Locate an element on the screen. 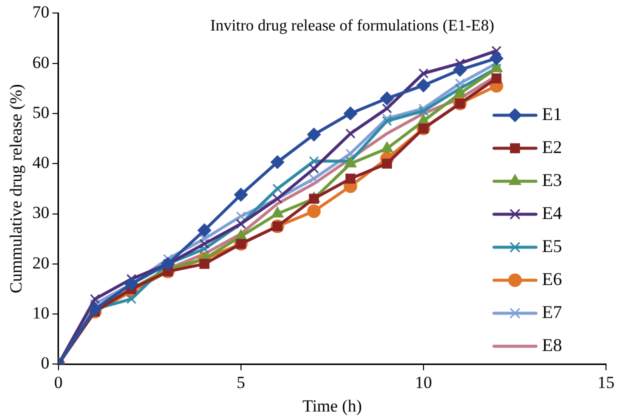 Image resolution: width=621 pixels, height=417 pixels. y-tick-label: 30 is located at coordinates (41, 212).